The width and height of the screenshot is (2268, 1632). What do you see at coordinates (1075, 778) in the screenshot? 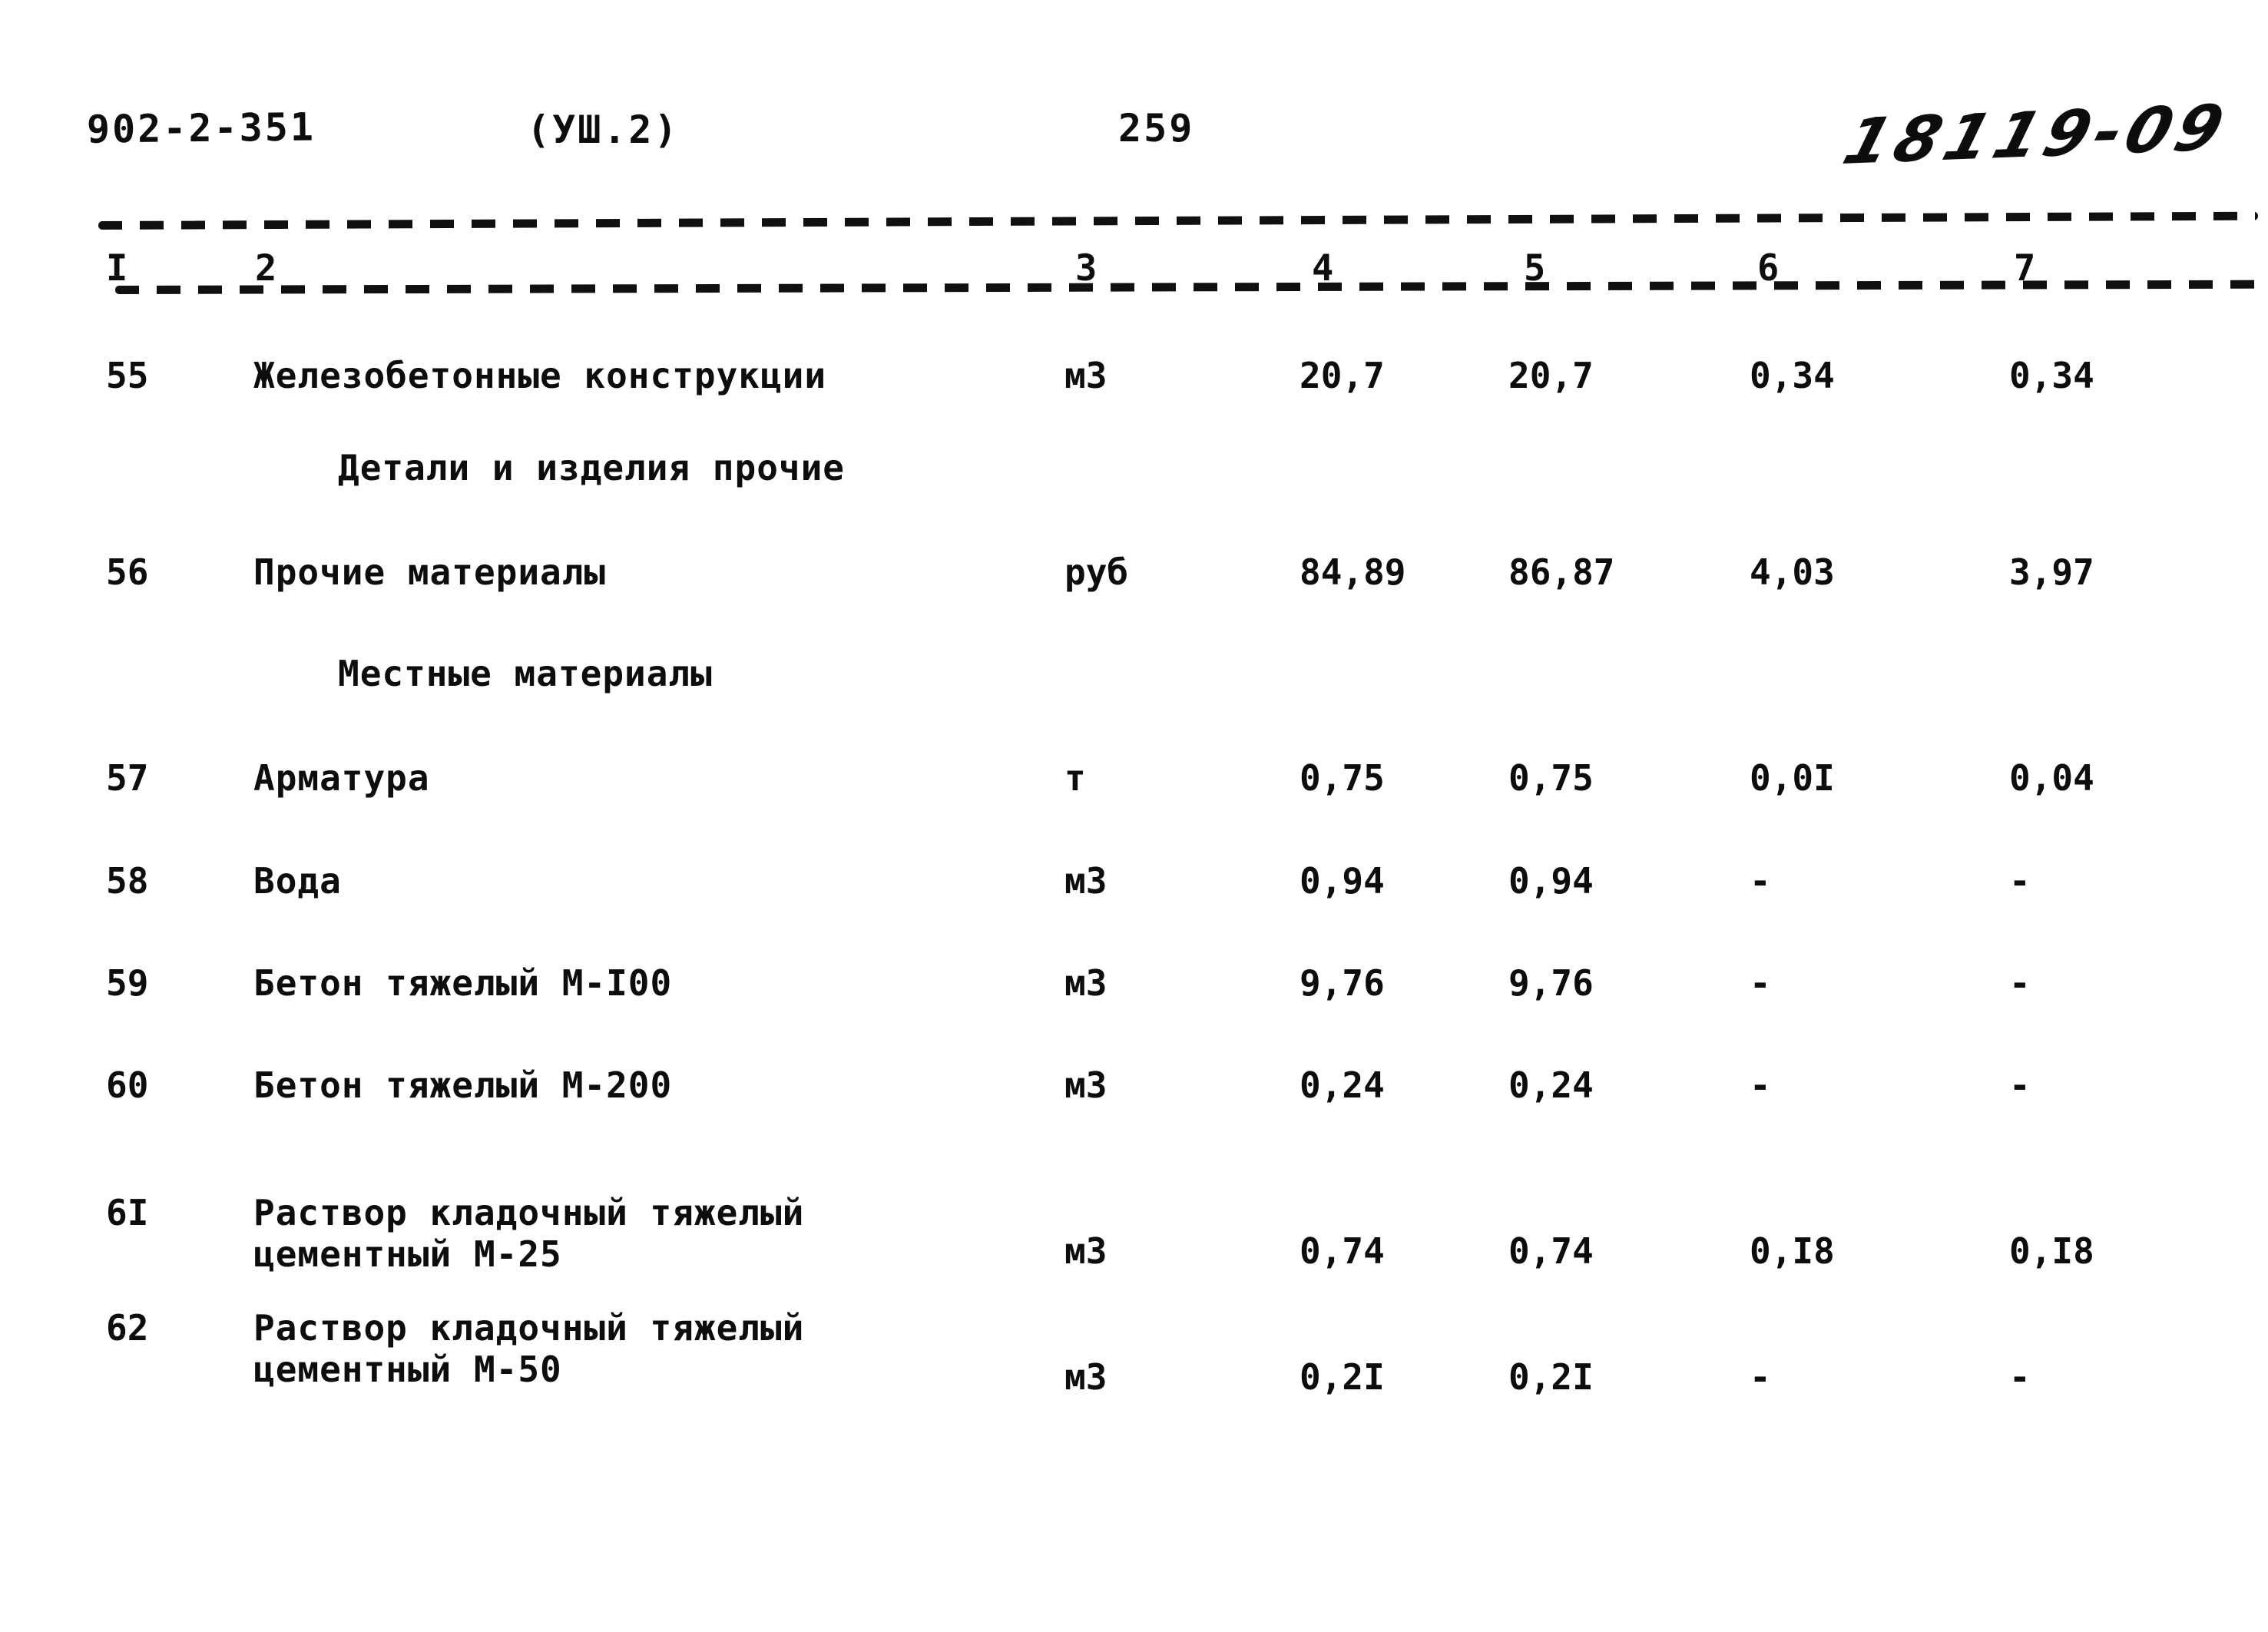
I see `unit-cell: т` at bounding box center [1075, 778].